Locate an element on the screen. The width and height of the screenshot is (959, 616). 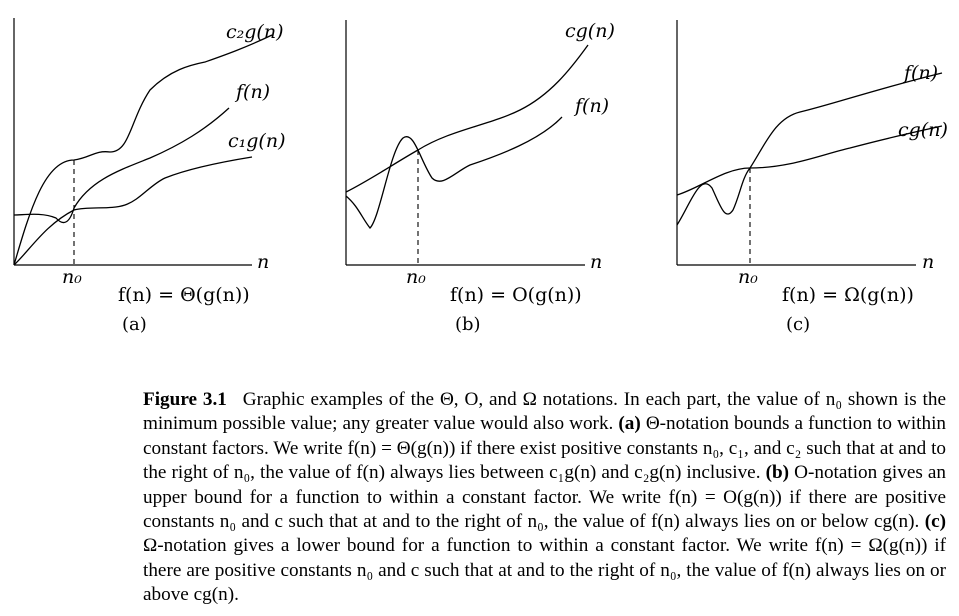
panel-c-f-curve is located at coordinates (809, 149).